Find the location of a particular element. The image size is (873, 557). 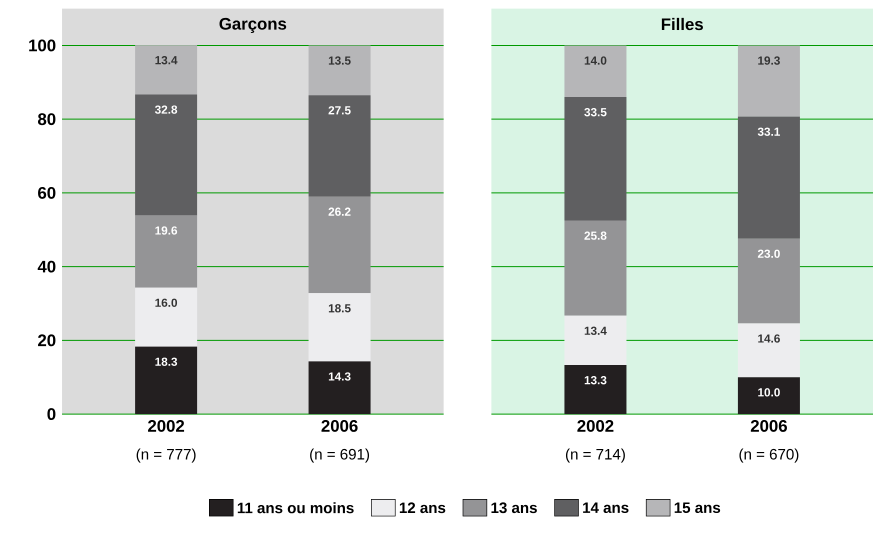

data-label: 32.8 is located at coordinates (166, 109).